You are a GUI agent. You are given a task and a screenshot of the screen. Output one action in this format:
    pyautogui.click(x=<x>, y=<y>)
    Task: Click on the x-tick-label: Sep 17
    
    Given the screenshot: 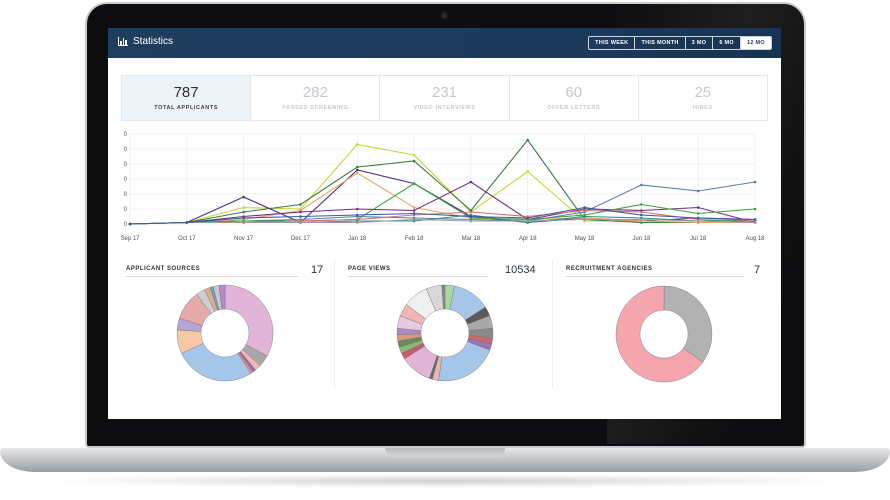 What is the action you would take?
    pyautogui.click(x=130, y=239)
    